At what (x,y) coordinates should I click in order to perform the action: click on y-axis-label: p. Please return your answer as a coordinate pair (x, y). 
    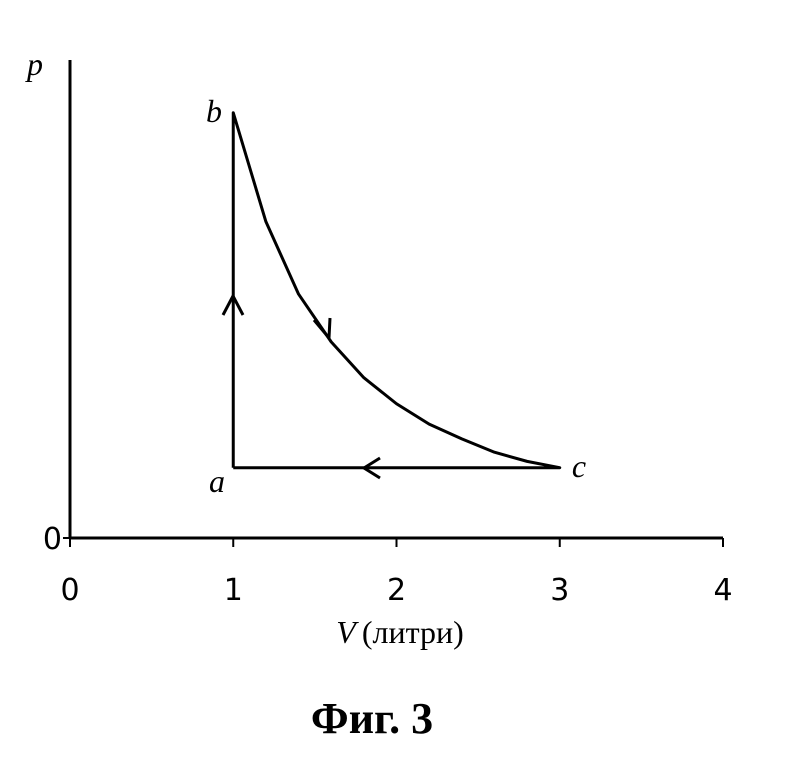
    Looking at the image, I should click on (34, 64).